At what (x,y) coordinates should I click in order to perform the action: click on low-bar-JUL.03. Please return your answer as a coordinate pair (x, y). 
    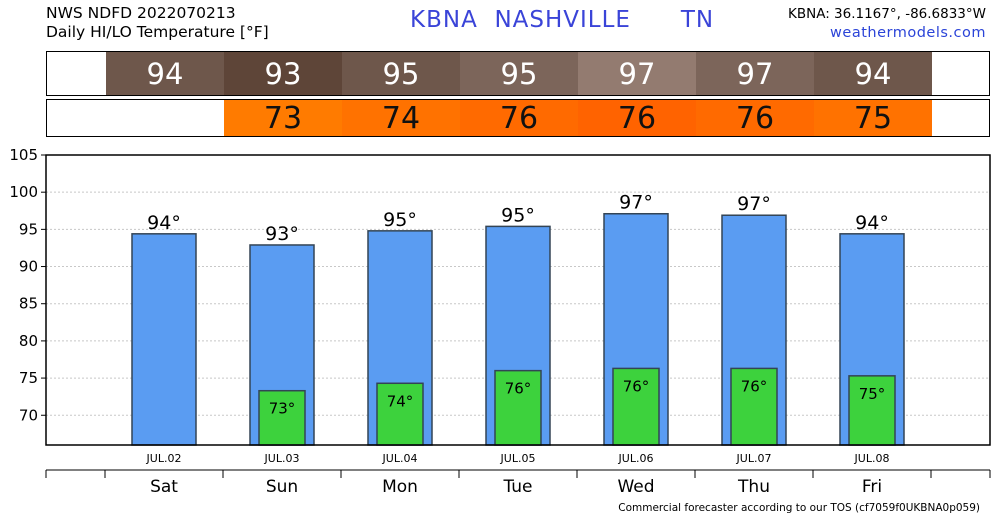
    Looking at the image, I should click on (282, 417).